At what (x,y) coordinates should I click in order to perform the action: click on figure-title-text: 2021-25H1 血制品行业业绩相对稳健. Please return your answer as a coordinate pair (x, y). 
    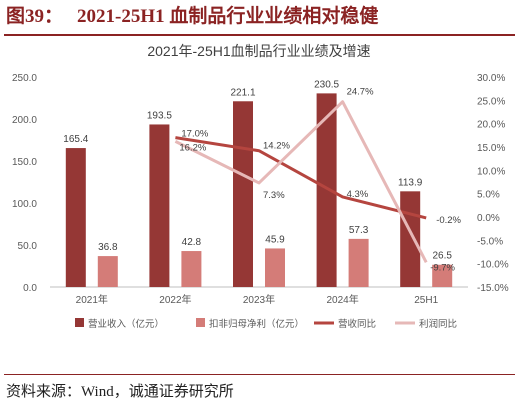
    Looking at the image, I should click on (228, 16).